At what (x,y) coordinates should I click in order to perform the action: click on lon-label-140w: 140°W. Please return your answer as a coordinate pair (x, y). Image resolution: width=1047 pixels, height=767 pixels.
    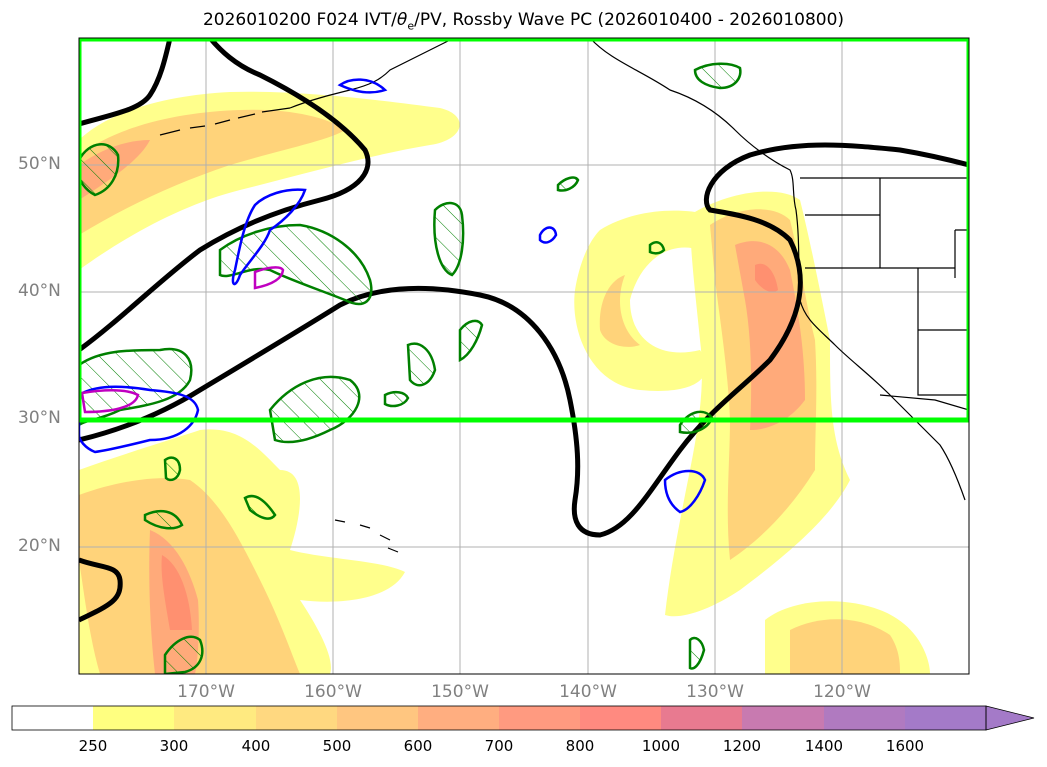
    Looking at the image, I should click on (588, 692).